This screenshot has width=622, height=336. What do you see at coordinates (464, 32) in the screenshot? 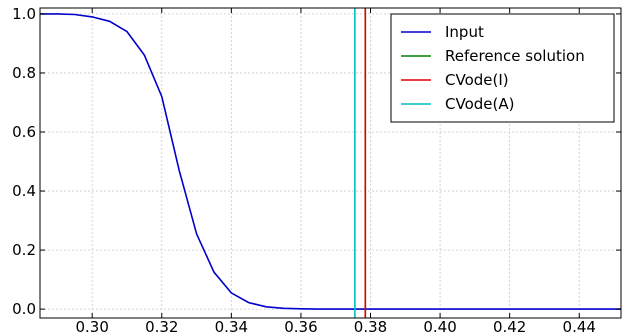
I see `legend-label: Input` at bounding box center [464, 32].